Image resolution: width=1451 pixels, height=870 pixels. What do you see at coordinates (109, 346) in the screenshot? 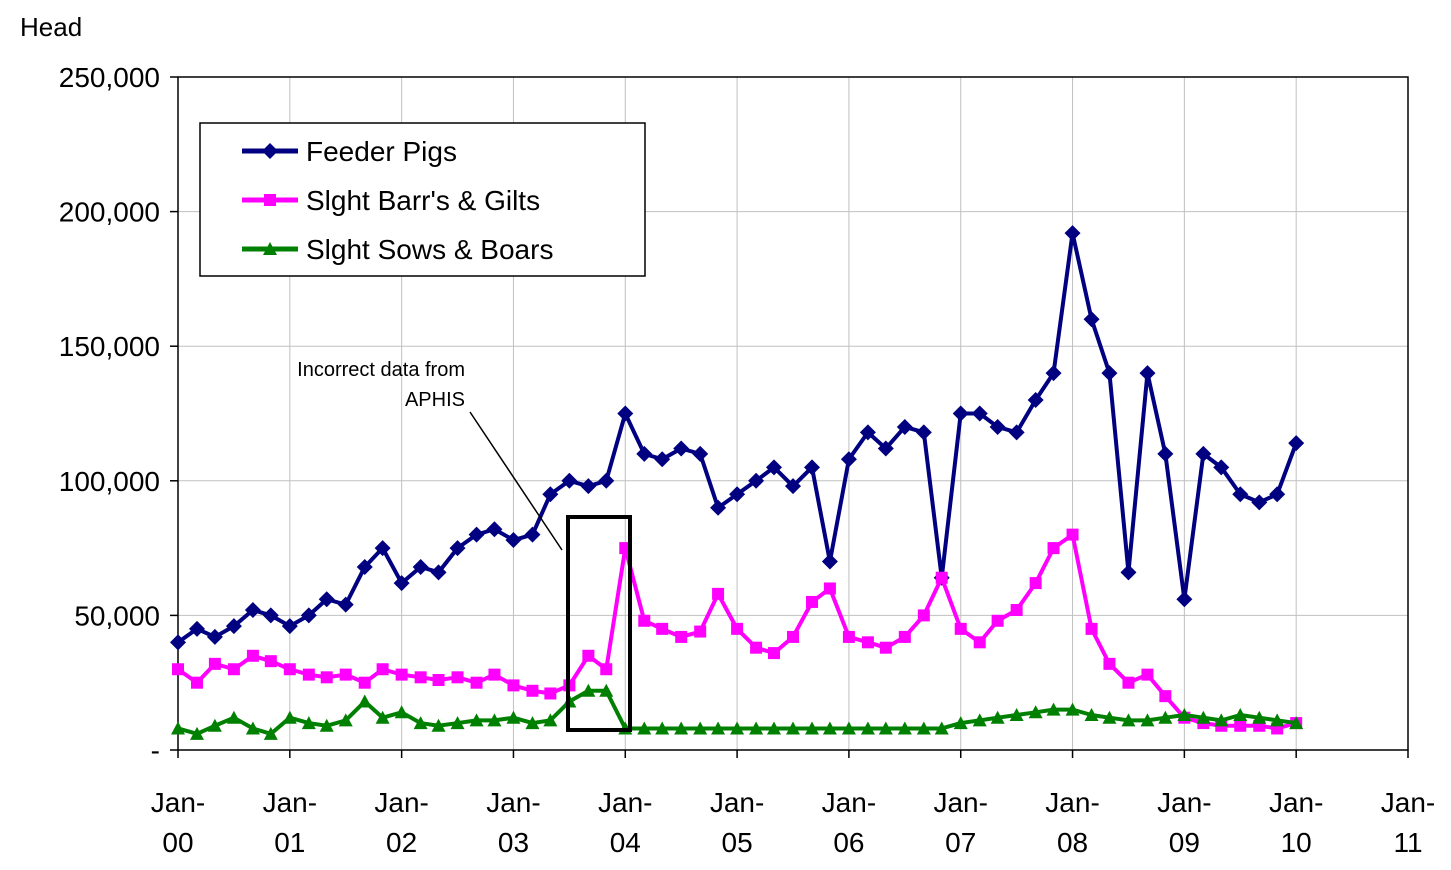
I see `y-tick-label: 150,000` at bounding box center [109, 346].